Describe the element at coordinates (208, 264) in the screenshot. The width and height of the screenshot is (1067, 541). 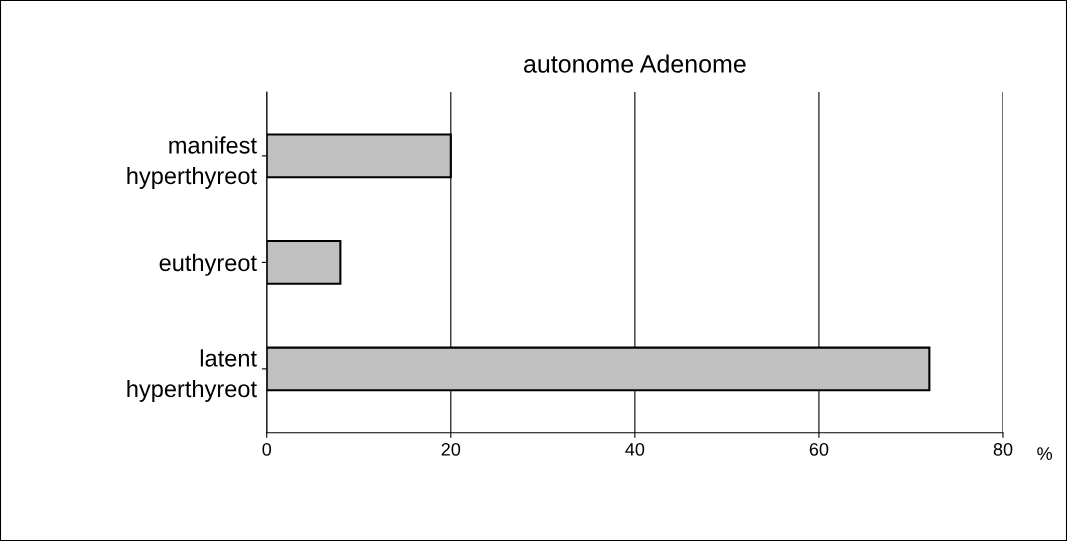
I see `y-tick-label: euthyreot` at that location.